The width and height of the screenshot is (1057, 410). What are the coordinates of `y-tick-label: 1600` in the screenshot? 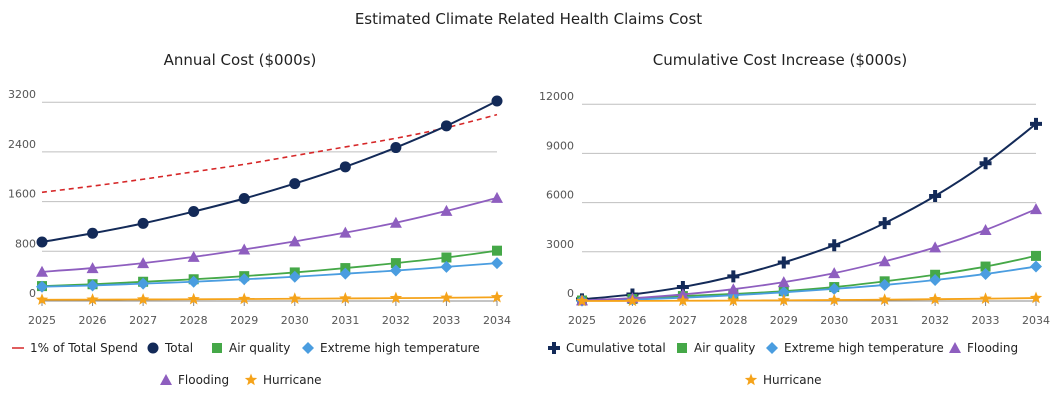 It's located at (22, 194).